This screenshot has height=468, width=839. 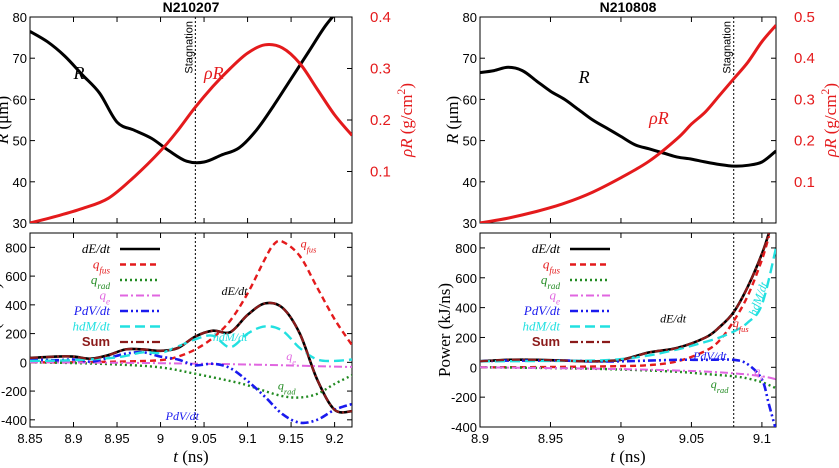 I want to click on y-tick-label: 600, so click(x=16, y=276).